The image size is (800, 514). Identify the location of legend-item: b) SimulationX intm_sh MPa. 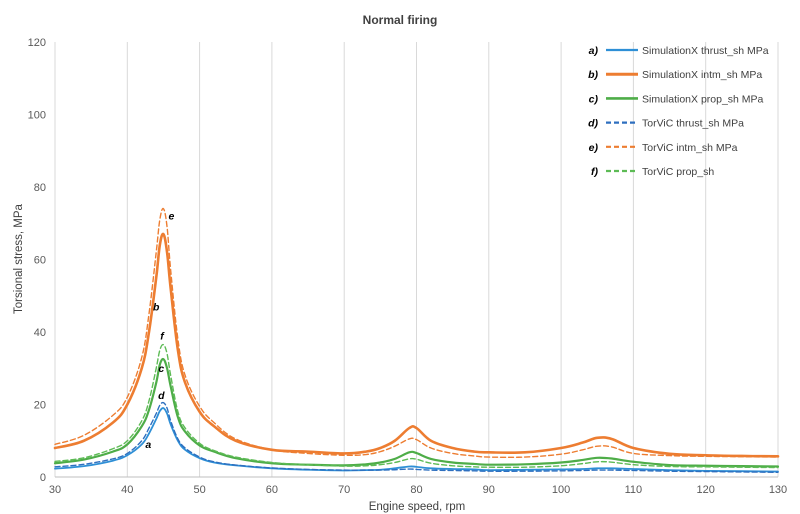
(675, 75).